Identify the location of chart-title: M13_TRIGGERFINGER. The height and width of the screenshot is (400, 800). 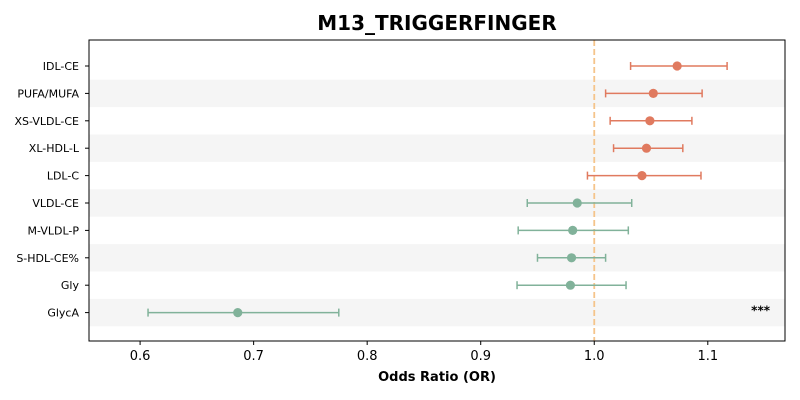
(436, 23).